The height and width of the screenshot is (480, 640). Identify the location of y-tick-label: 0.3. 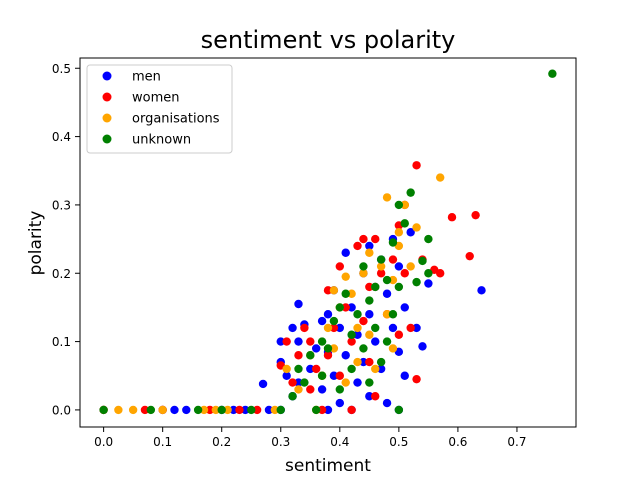
(61, 205).